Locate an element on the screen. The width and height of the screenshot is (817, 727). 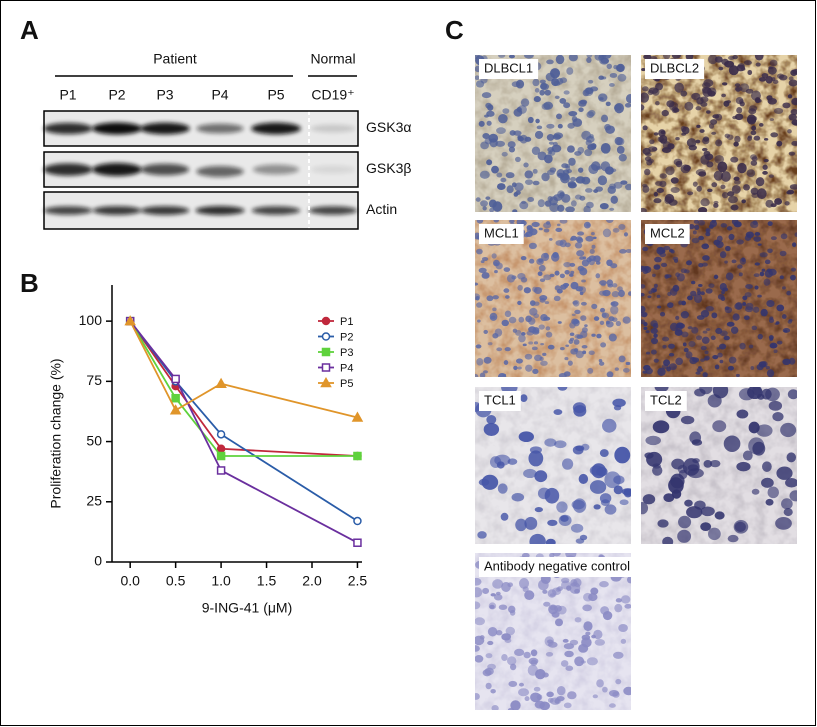
row-label: GSK3β is located at coordinates (388, 168).